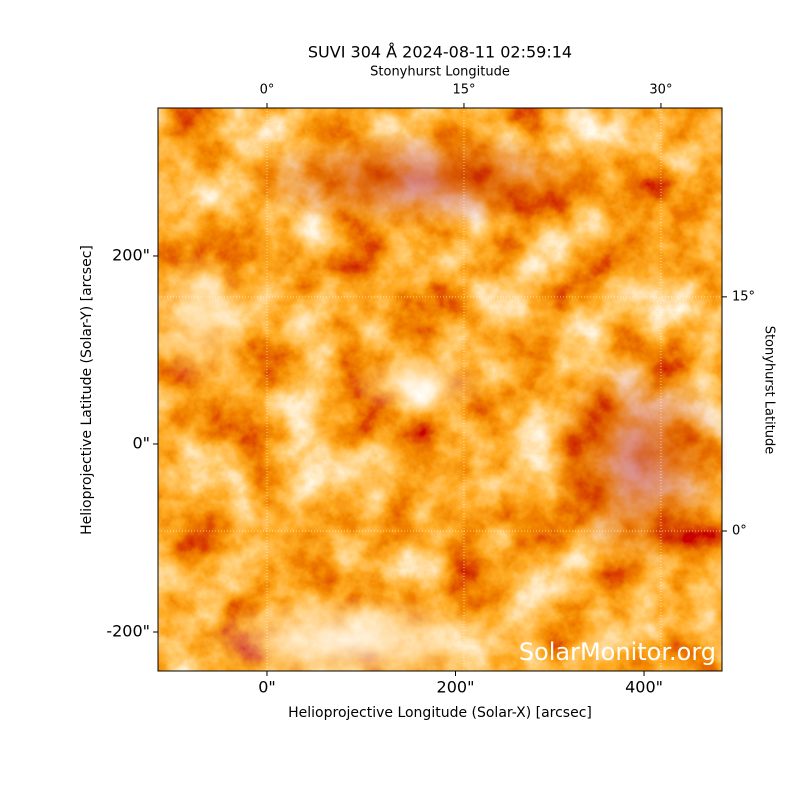 Image resolution: width=800 pixels, height=804 pixels. I want to click on chart-title: SUVI 304 Å 2024-08-11 02:59:14, so click(440, 52).